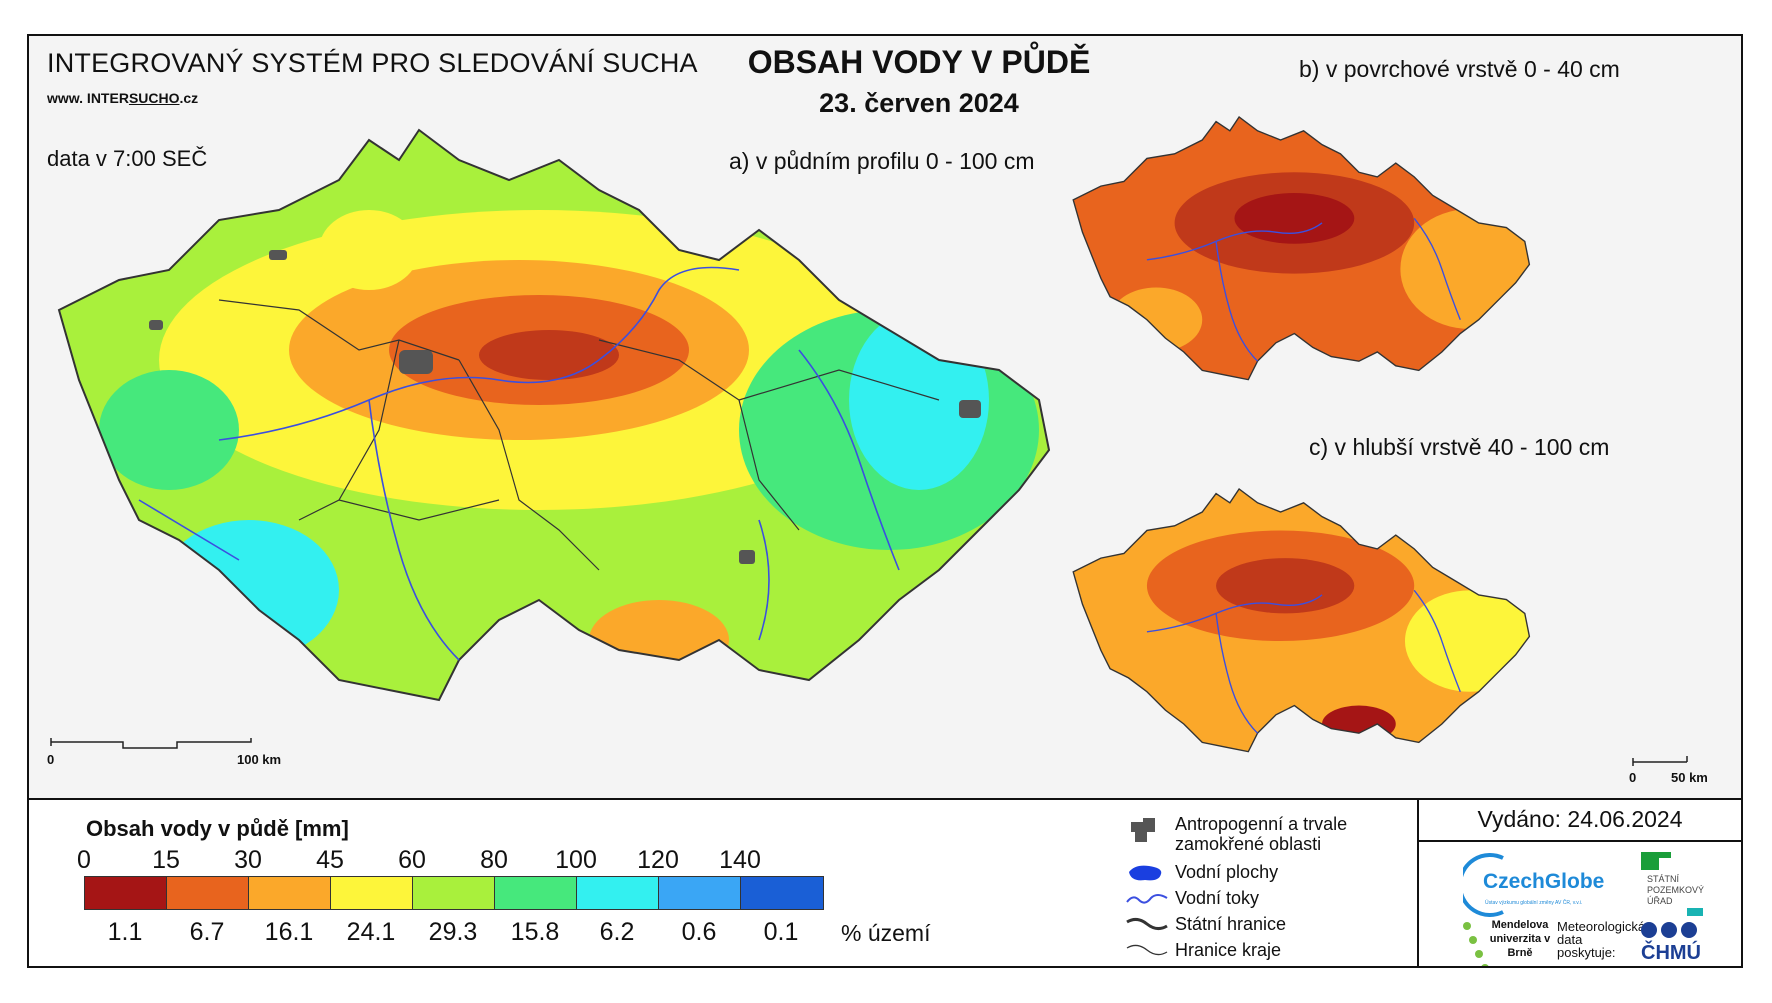 This screenshot has height=1003, width=1772. I want to click on system-name: INTEGROVANÝ SYSTÉM PRO SLEDOVÁNÍ SUCHA, so click(372, 63).